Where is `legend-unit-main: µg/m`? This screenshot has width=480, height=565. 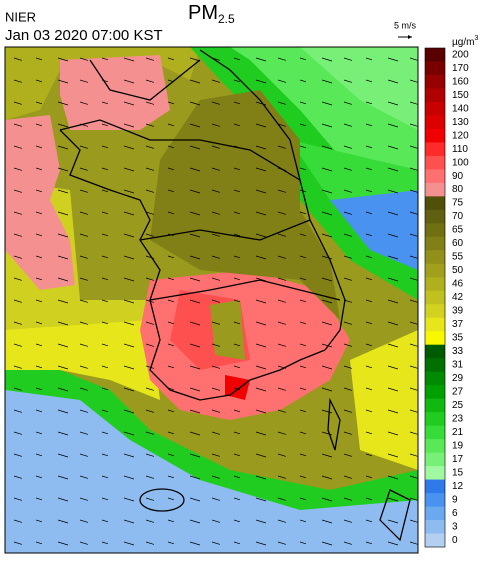 legend-unit-main: µg/m is located at coordinates (463, 42).